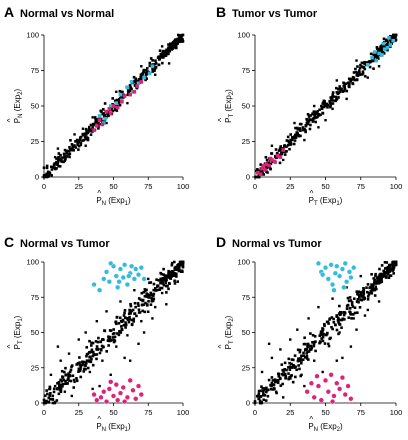 The height and width of the screenshot is (440, 408). I want to click on chart-a-x-label-close: ), so click(129, 200).